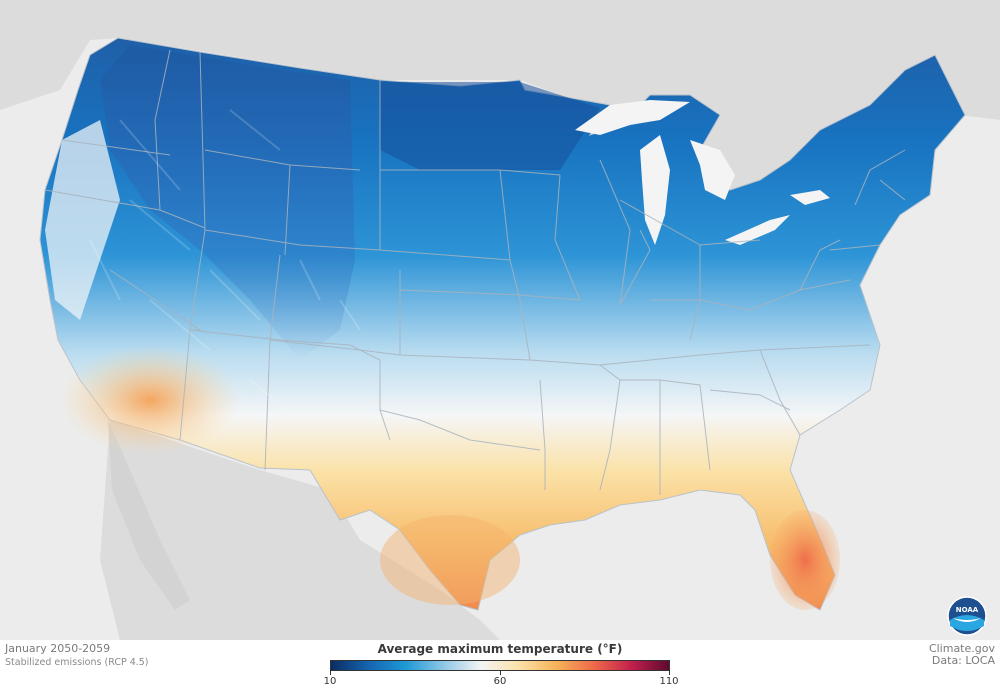  I want to click on legend-min-label: 10, so click(330, 681).